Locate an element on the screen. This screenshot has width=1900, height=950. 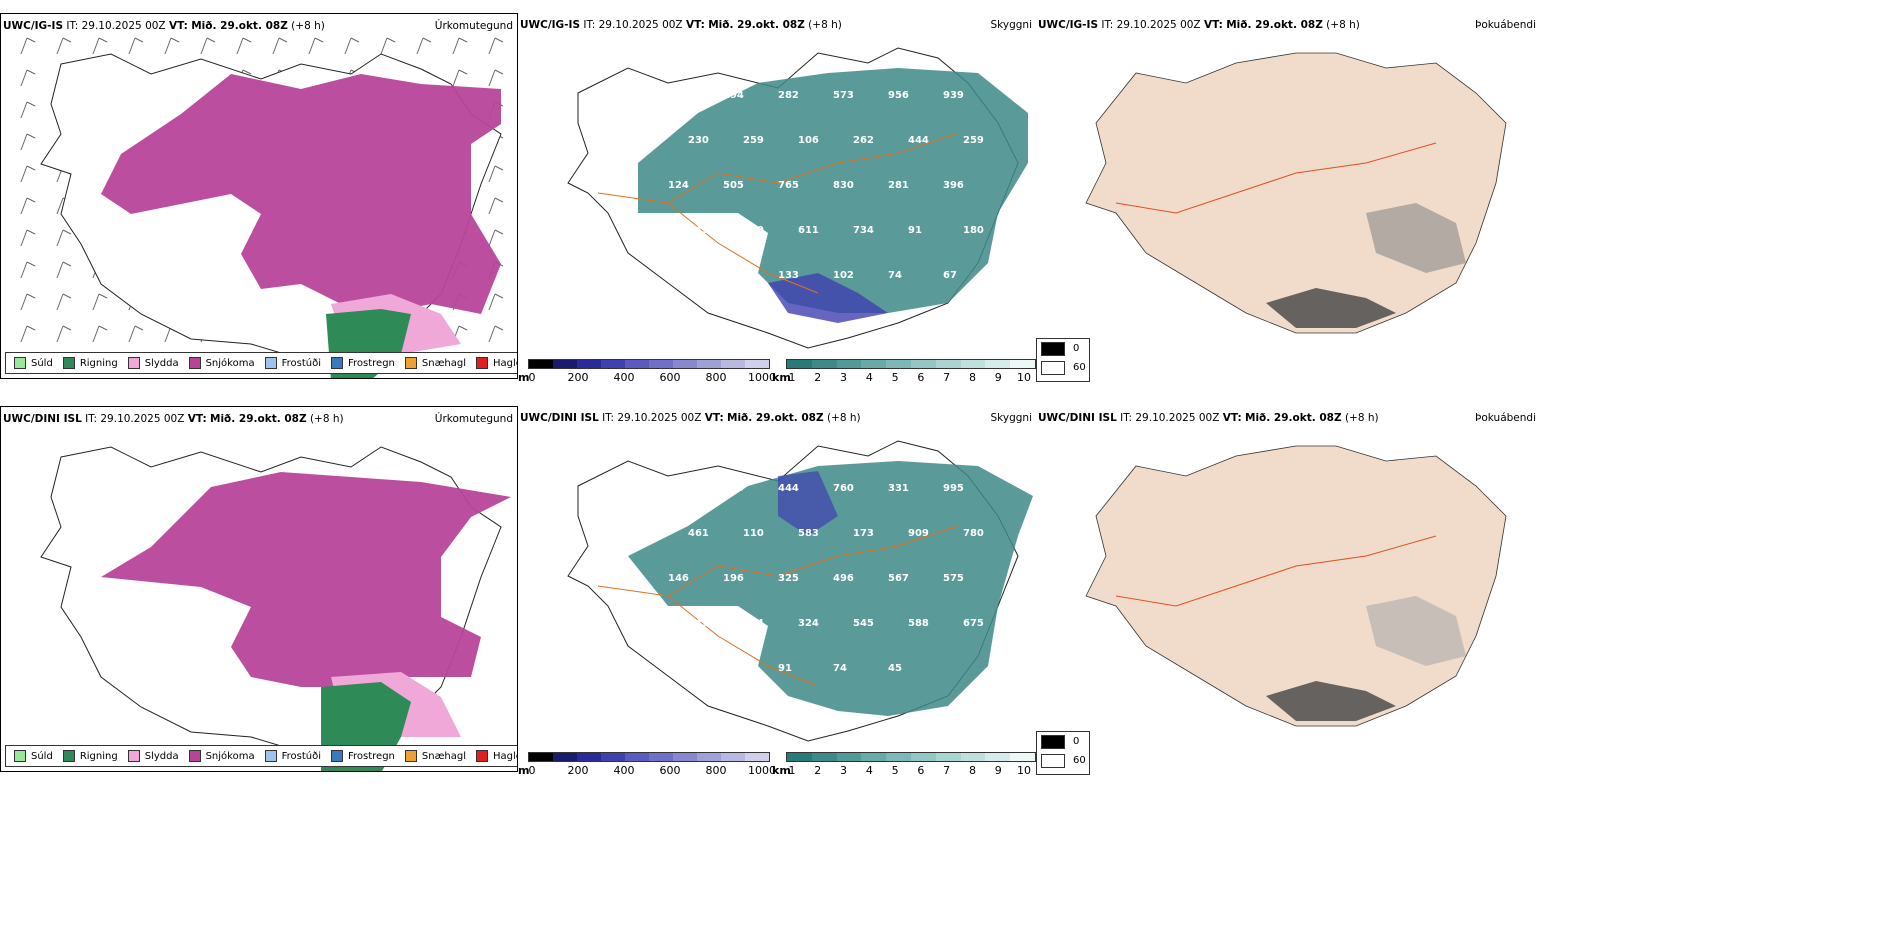
colorbar-tick: 7 is located at coordinates (947, 377).